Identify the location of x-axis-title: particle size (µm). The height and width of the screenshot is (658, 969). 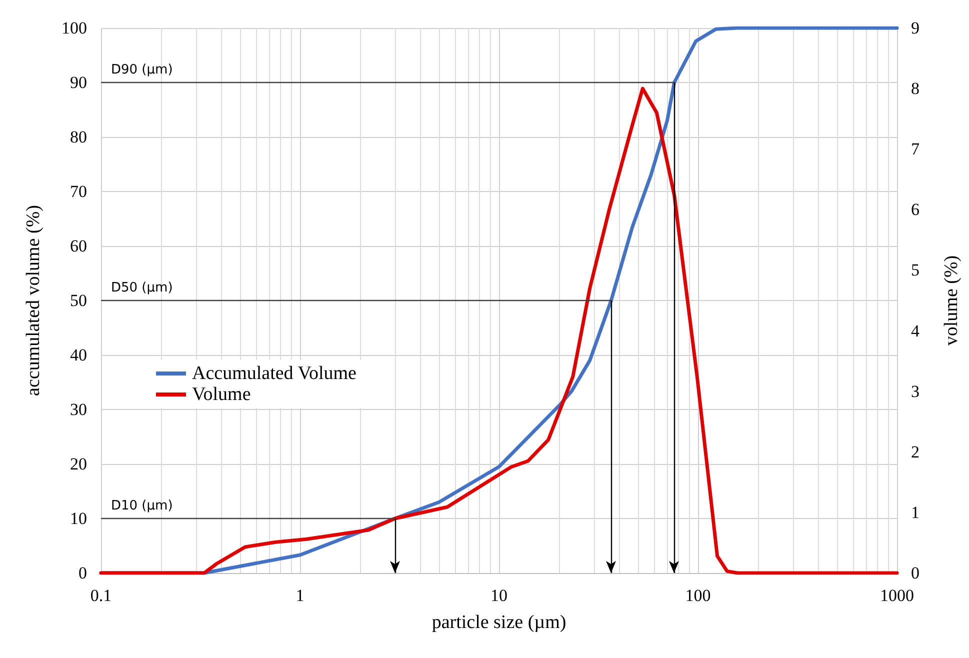
(499, 622).